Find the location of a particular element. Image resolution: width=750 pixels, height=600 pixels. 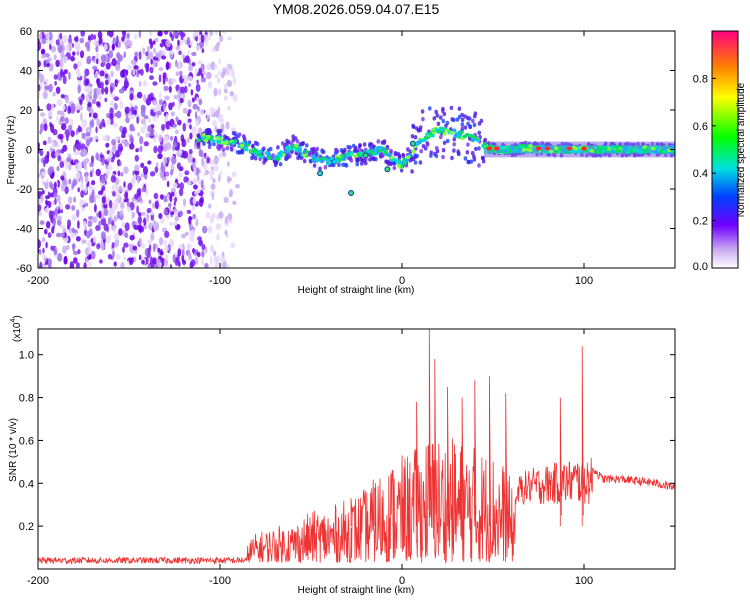

colorbar-tick-label: 0.0 is located at coordinates (700, 267).